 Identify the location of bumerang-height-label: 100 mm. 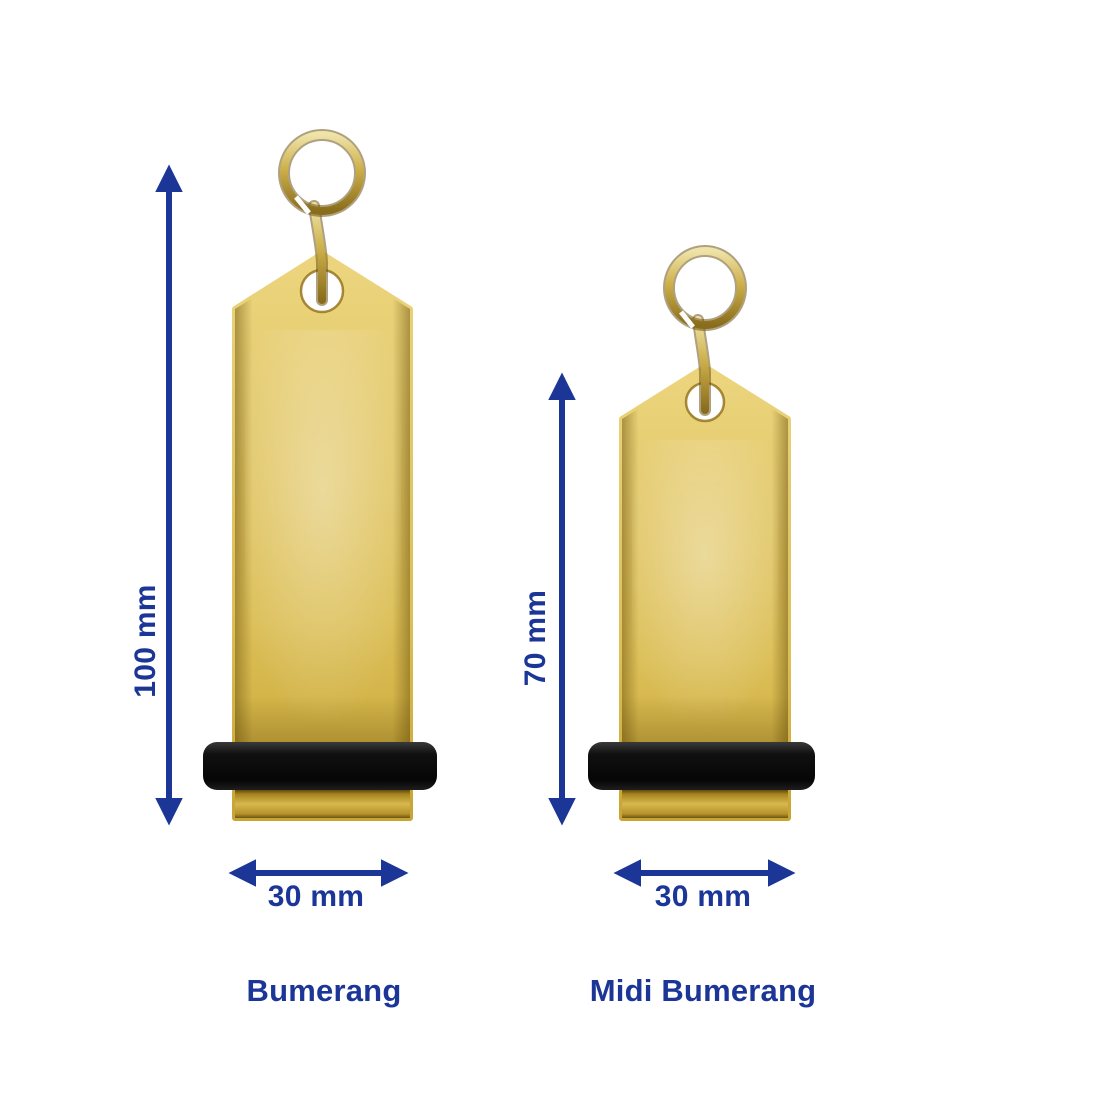
(145, 641).